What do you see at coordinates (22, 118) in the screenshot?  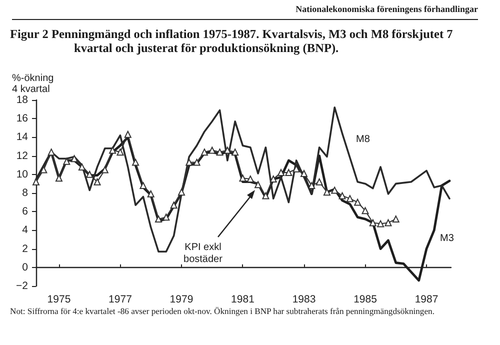 I see `y-tick-label: 16` at bounding box center [22, 118].